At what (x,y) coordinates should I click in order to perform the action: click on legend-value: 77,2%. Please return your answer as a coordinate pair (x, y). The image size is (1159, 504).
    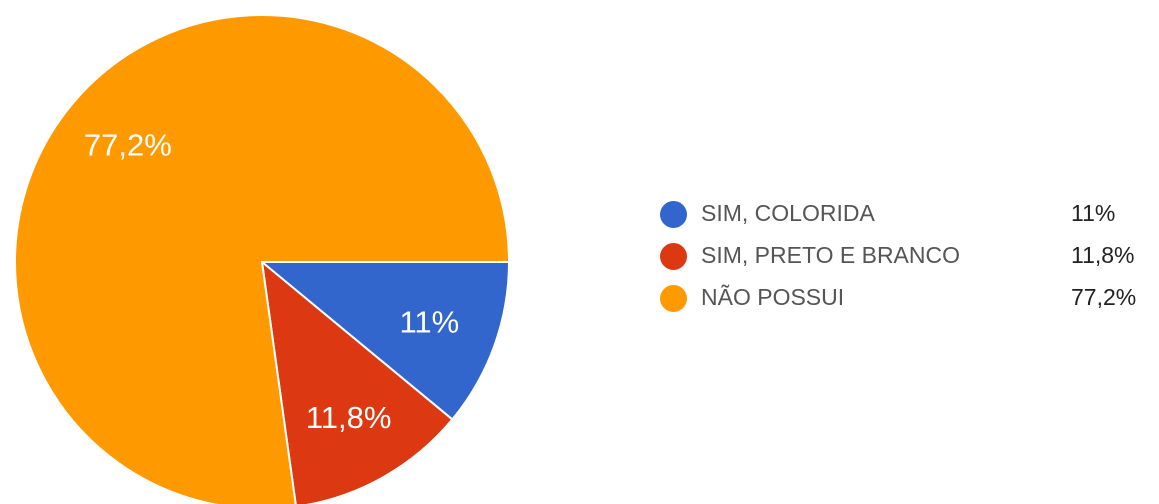
    Looking at the image, I should click on (1104, 297).